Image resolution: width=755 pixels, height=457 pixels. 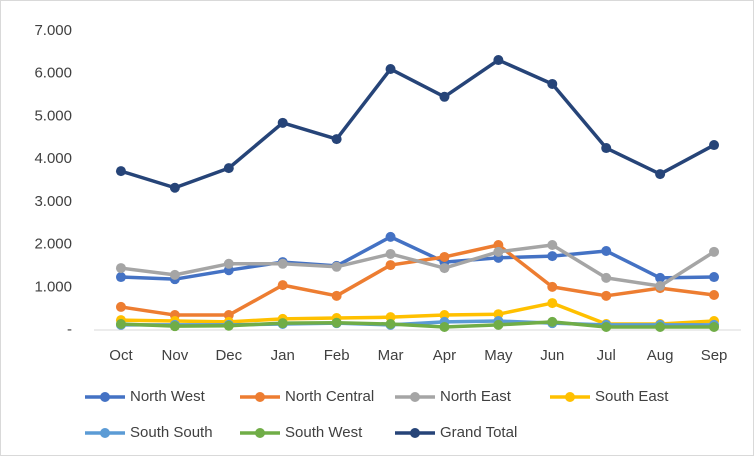 What do you see at coordinates (175, 355) in the screenshot?
I see `x-tick-label: Nov` at bounding box center [175, 355].